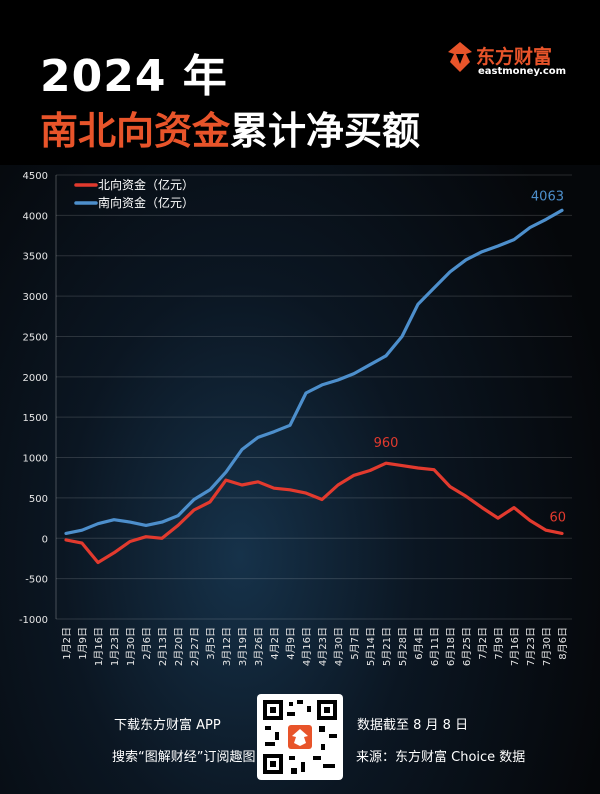  What do you see at coordinates (195, 646) in the screenshot?
I see `x-tick-label: 2月27日` at bounding box center [195, 646].